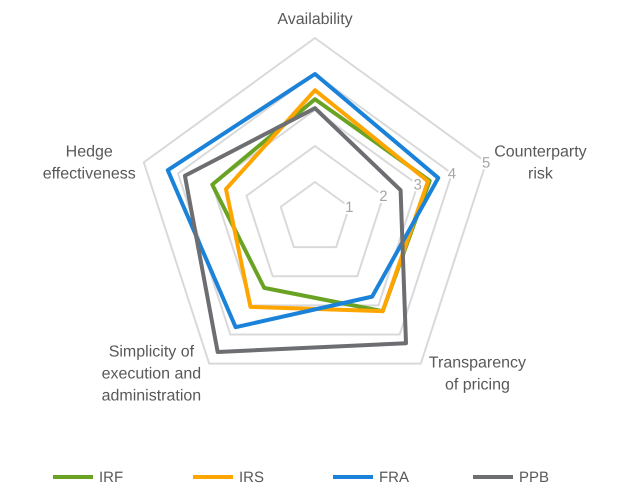 This screenshot has width=626, height=493. What do you see at coordinates (383, 196) in the screenshot?
I see `y-tick-label: 2` at bounding box center [383, 196].